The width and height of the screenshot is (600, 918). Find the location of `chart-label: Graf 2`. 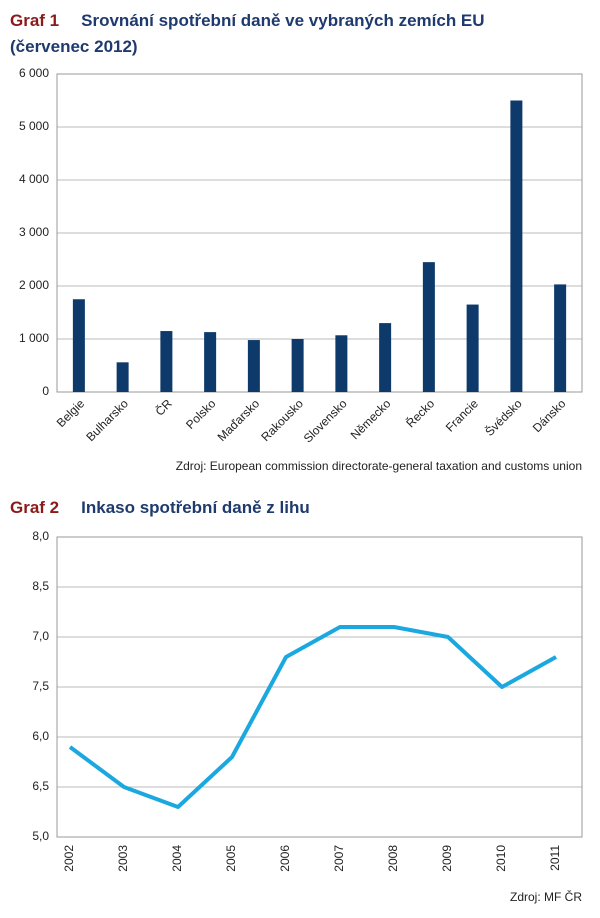

chart-label: Graf 2 is located at coordinates (35, 507).